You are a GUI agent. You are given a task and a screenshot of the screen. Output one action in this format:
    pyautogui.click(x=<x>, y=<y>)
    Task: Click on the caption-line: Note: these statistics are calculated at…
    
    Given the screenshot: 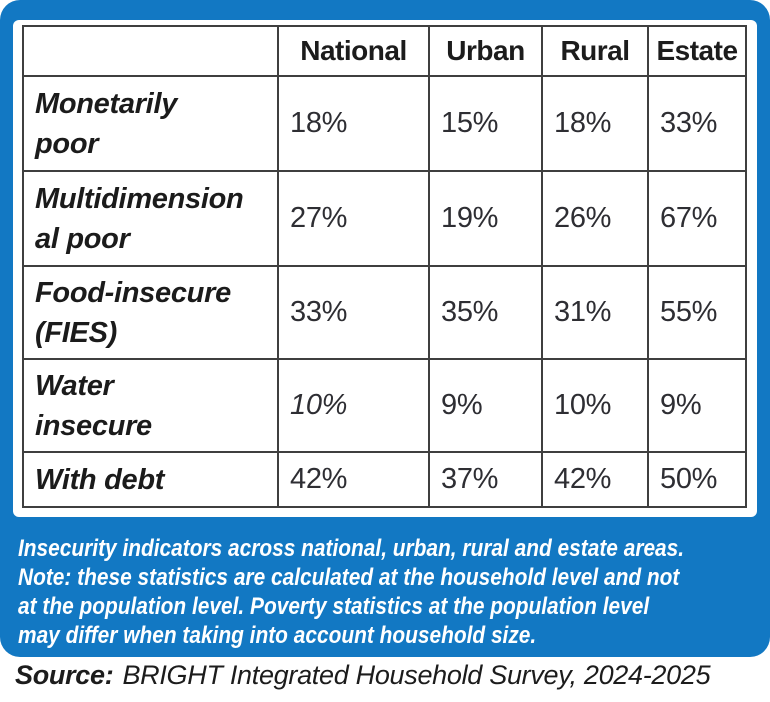 What is the action you would take?
    pyautogui.click(x=349, y=577)
    